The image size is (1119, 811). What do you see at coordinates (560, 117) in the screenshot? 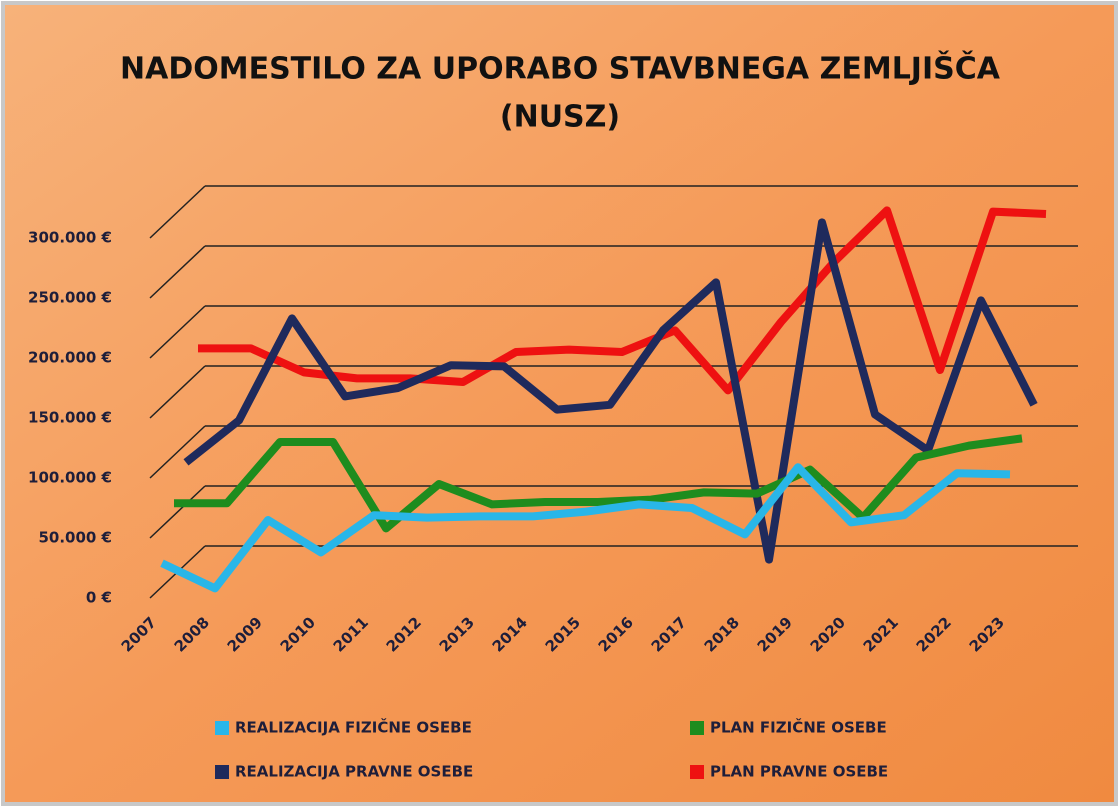
I see `chart-subtitle: (NUSZ)` at bounding box center [560, 117].